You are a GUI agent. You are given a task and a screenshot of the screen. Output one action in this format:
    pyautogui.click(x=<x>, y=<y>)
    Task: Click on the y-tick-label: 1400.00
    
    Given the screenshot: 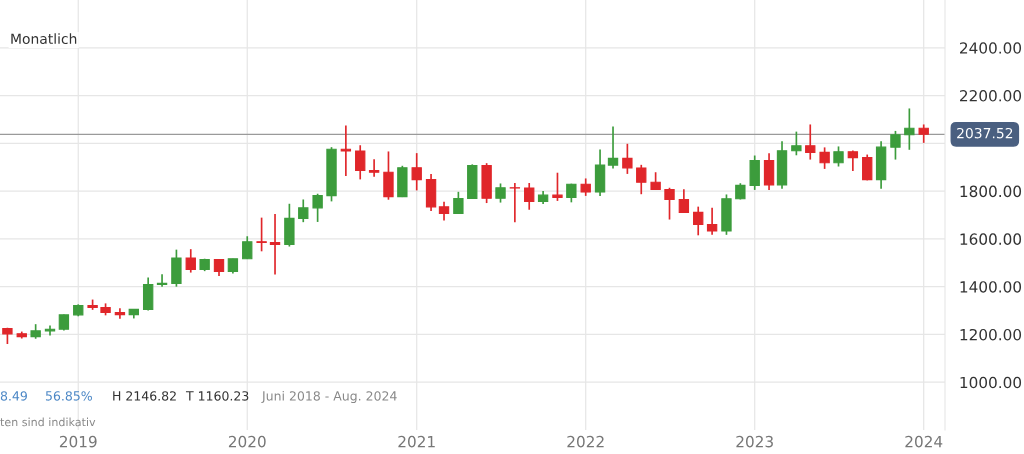 What is the action you would take?
    pyautogui.click(x=991, y=287)
    